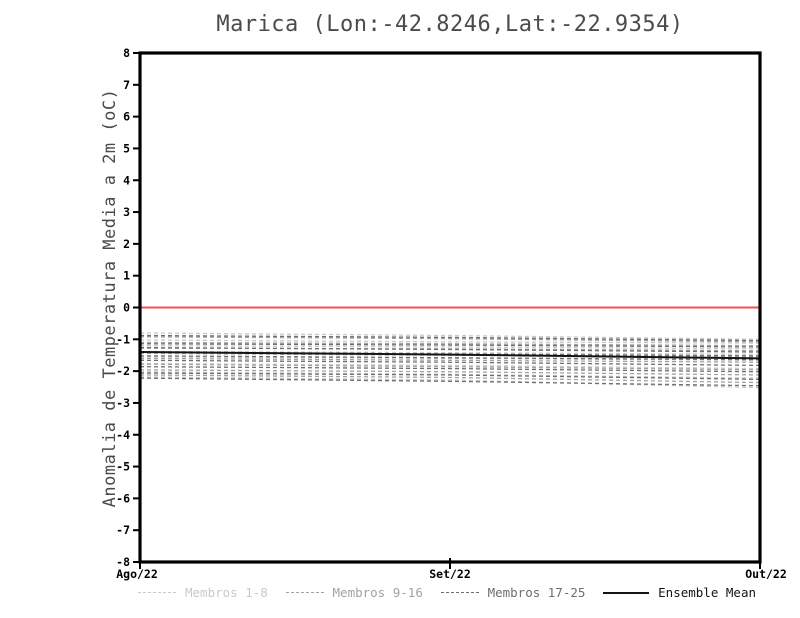 This screenshot has height=618, width=800. I want to click on svg-text: -7, so click(123, 530).